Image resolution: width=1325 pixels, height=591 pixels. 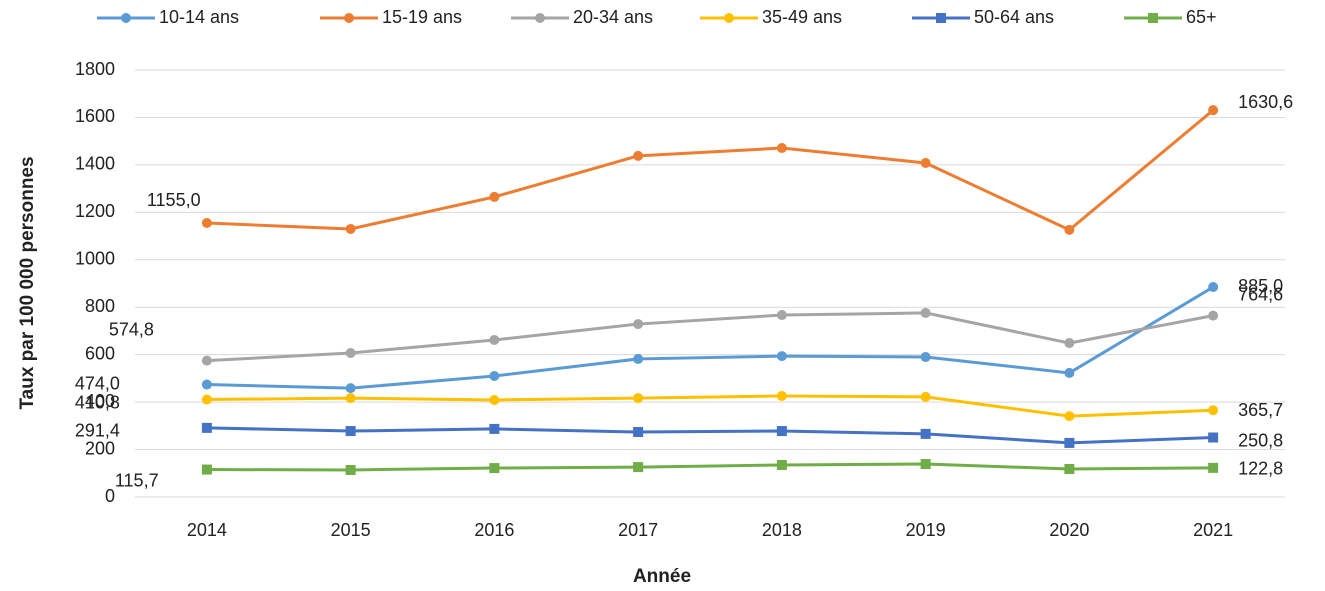 I want to click on x-tick-label: 2014, so click(x=207, y=530).